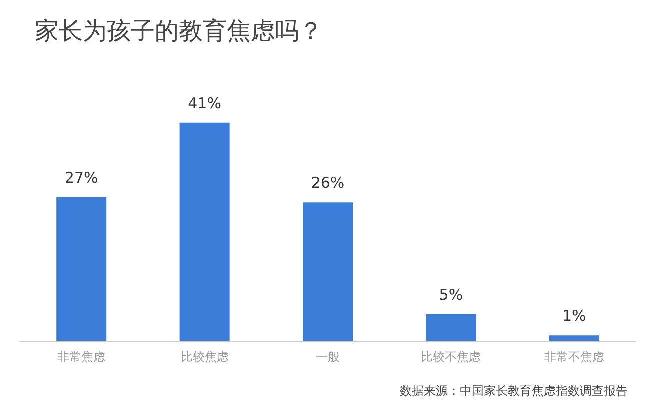 This screenshot has width=656, height=415. What do you see at coordinates (179, 31) in the screenshot?
I see `chart-title: 家长为孩子的教育焦虑吗？` at bounding box center [179, 31].